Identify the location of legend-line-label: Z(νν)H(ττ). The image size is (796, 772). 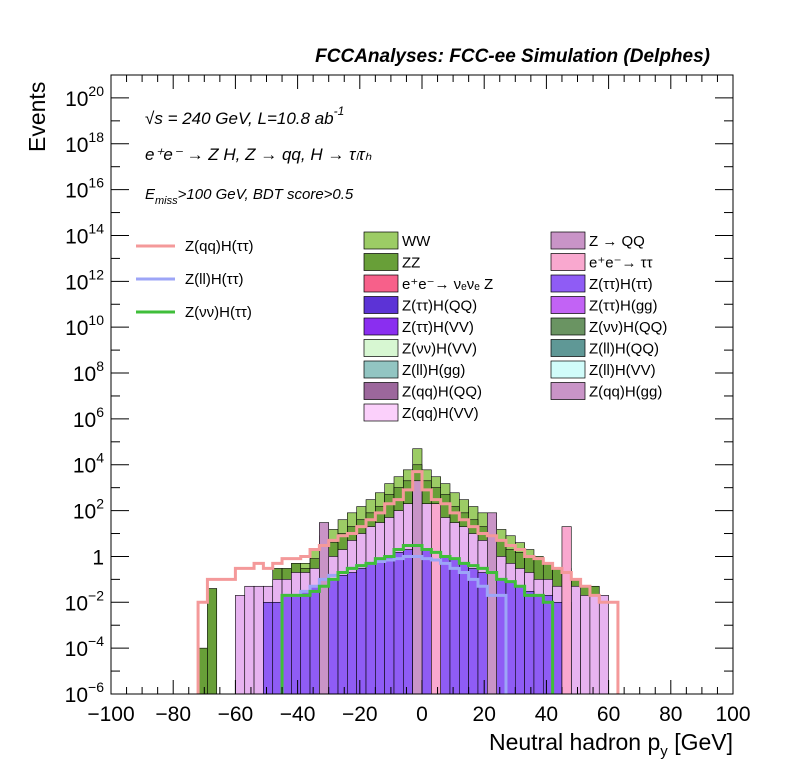
(218, 312).